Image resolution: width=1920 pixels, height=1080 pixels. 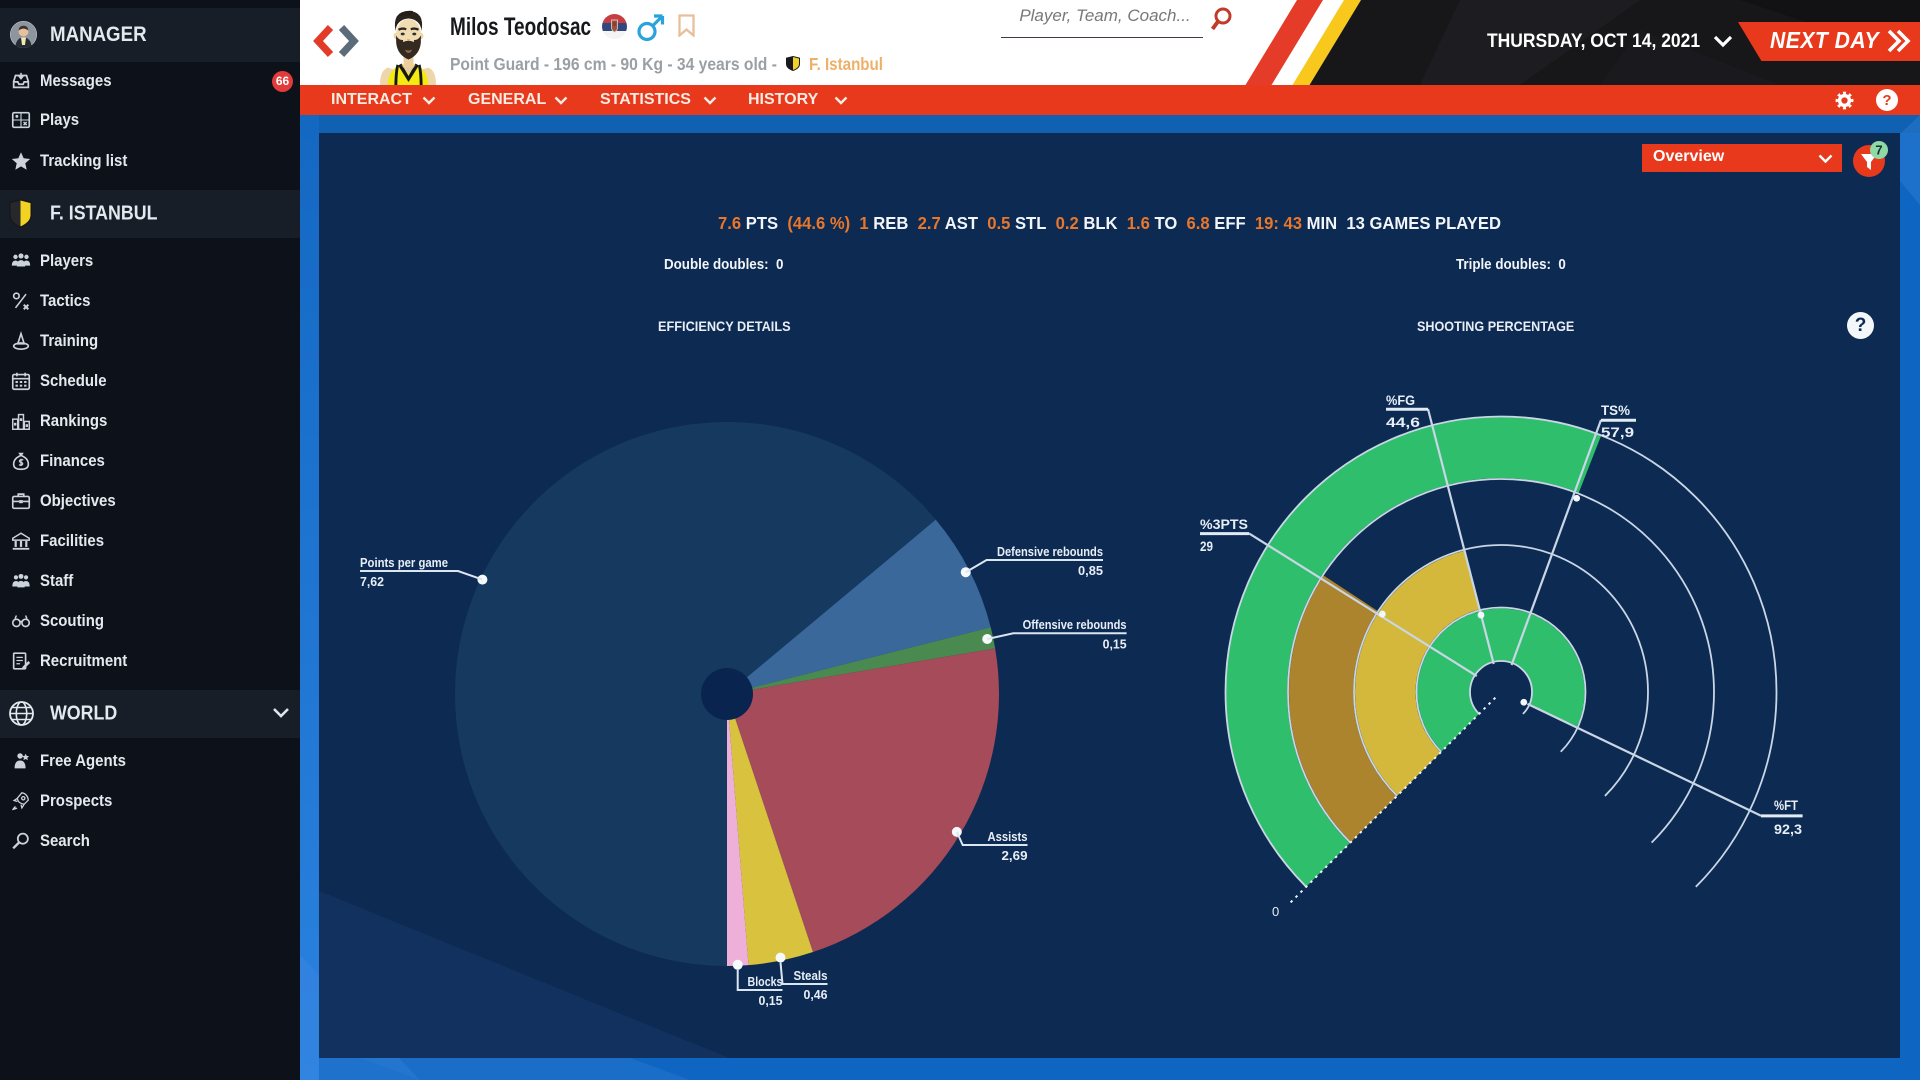 What do you see at coordinates (372, 581) in the screenshot?
I see `svg-text: 7,62` at bounding box center [372, 581].